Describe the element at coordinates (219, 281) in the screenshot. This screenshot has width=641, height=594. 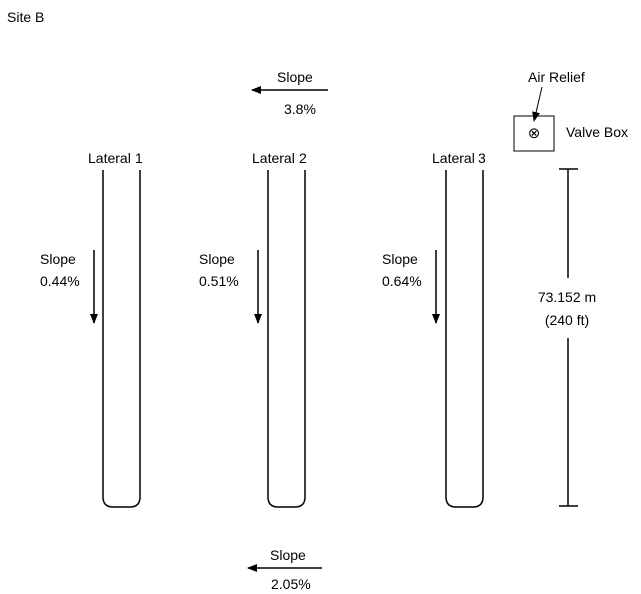
I see `lateral-2-slope-value: 0.51%` at that location.